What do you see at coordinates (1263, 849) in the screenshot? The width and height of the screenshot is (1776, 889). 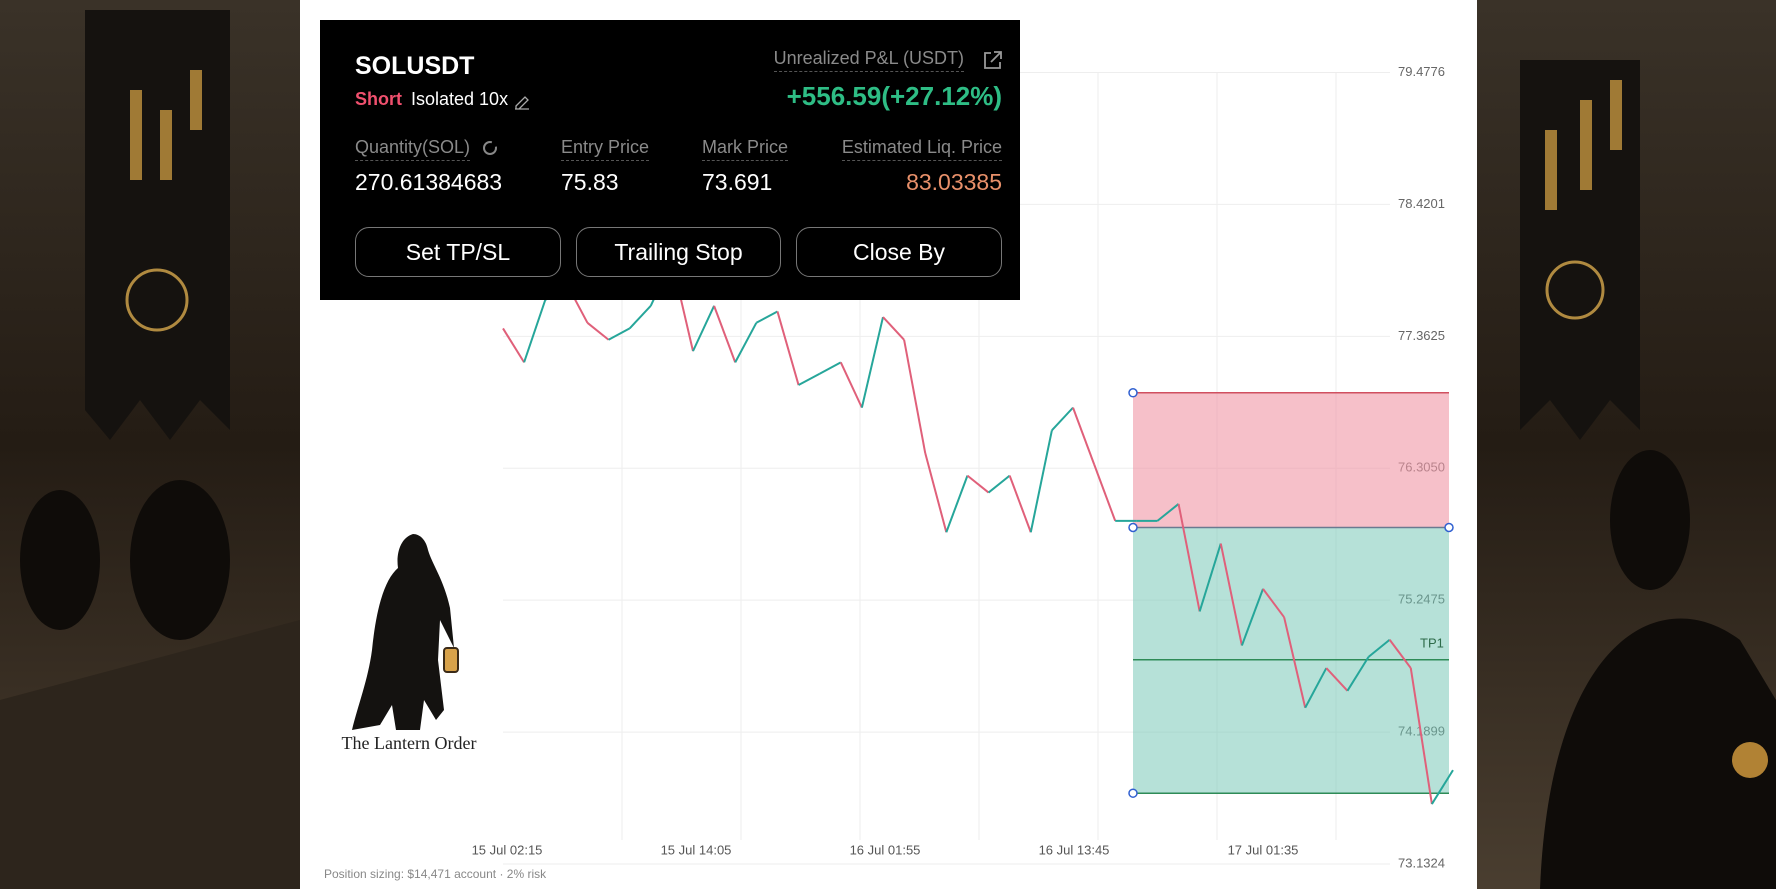 I see `x-tick-label: 17 Jul 01:35` at bounding box center [1263, 849].